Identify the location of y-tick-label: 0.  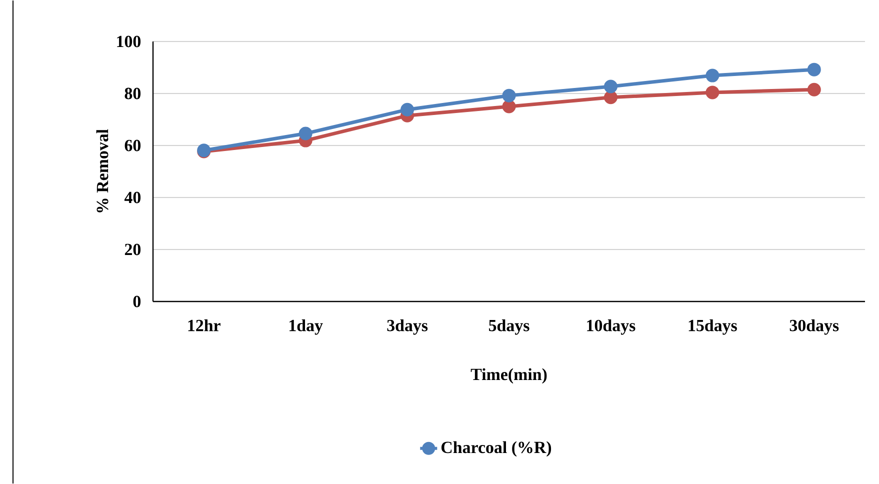
(137, 302).